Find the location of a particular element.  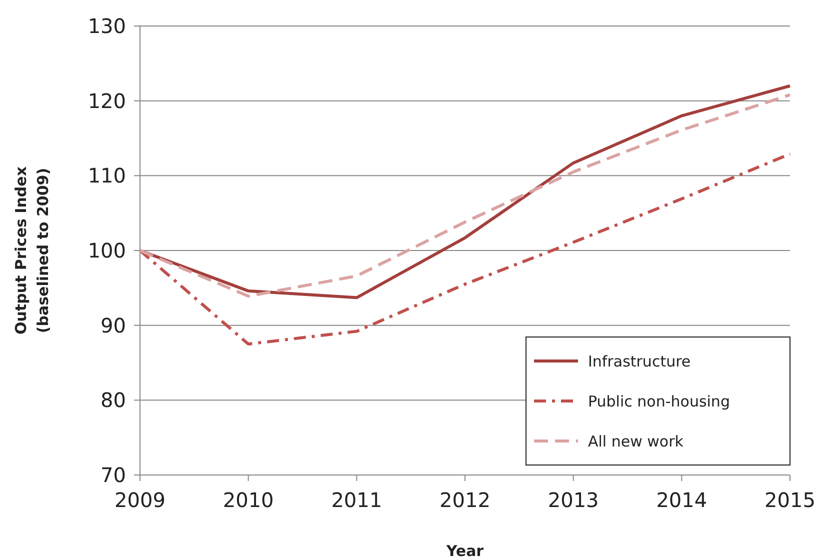

y-axis-title: Output Prices Index (baselined to 2009) is located at coordinates (32, 250).